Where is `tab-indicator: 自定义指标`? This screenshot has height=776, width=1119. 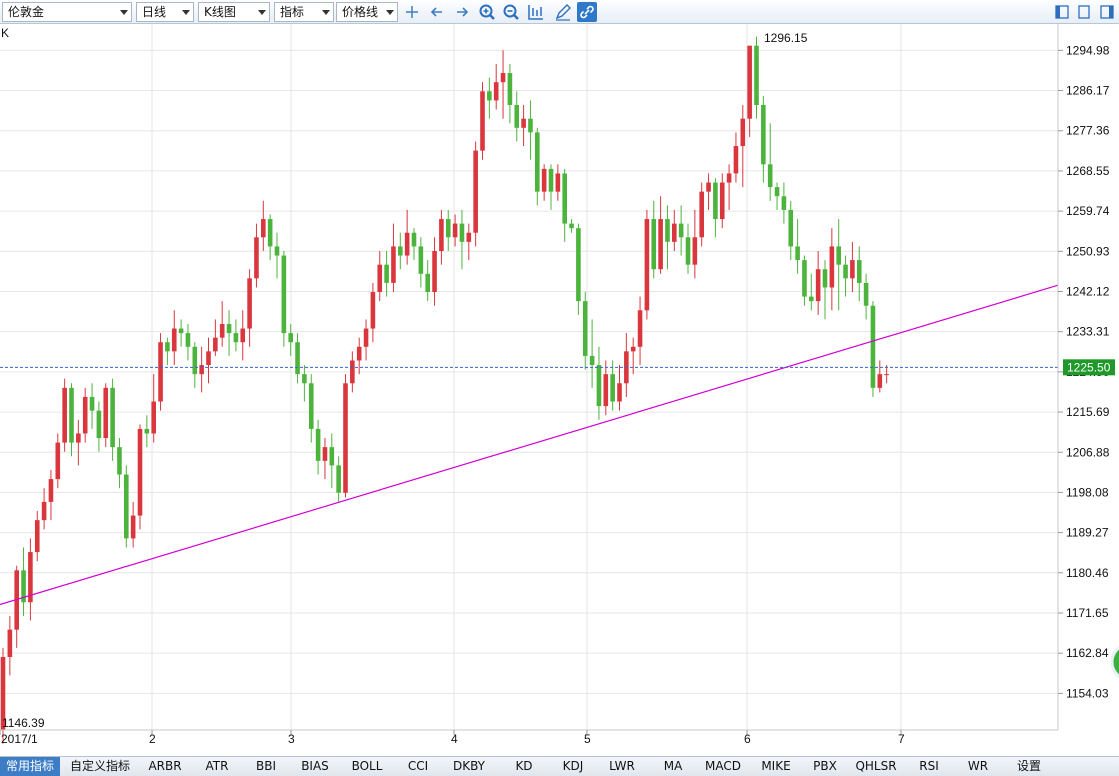
tab-indicator: 自定义指标 is located at coordinates (99, 766).